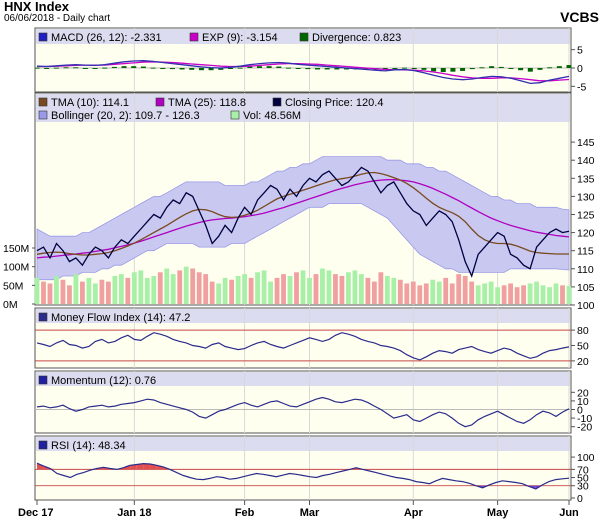  What do you see at coordinates (303, 72) in the screenshot?
I see `macd-line` at bounding box center [303, 72].